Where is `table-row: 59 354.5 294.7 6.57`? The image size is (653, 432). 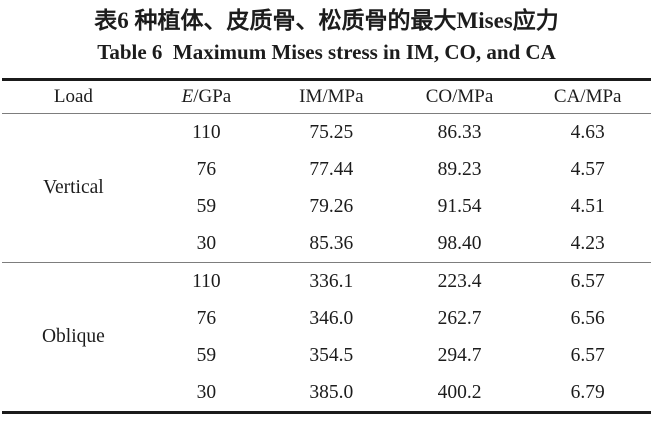 table-row: 59 354.5 294.7 6.57 is located at coordinates (326, 355).